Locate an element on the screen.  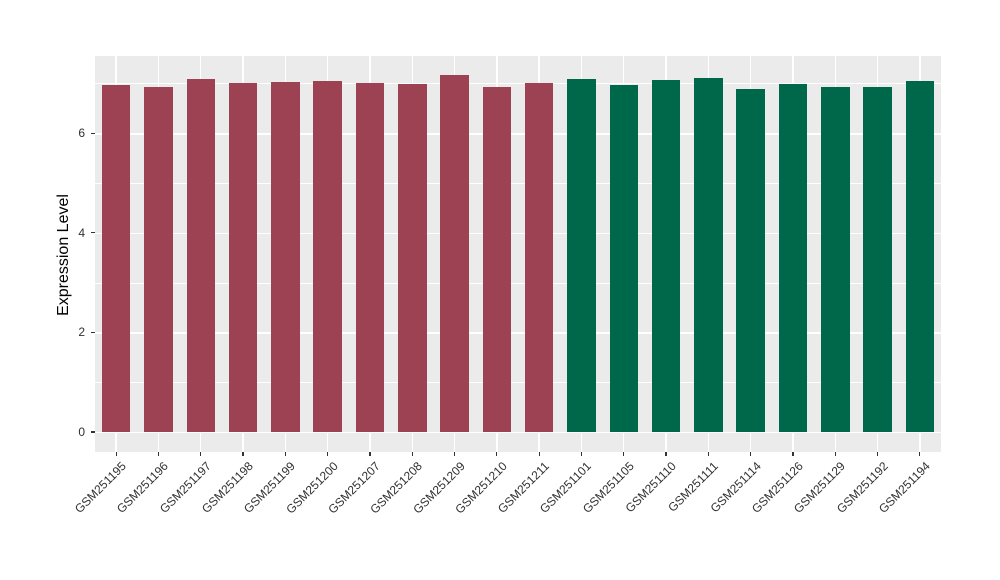
x-tick-label: GSM251196 is located at coordinates (143, 487).